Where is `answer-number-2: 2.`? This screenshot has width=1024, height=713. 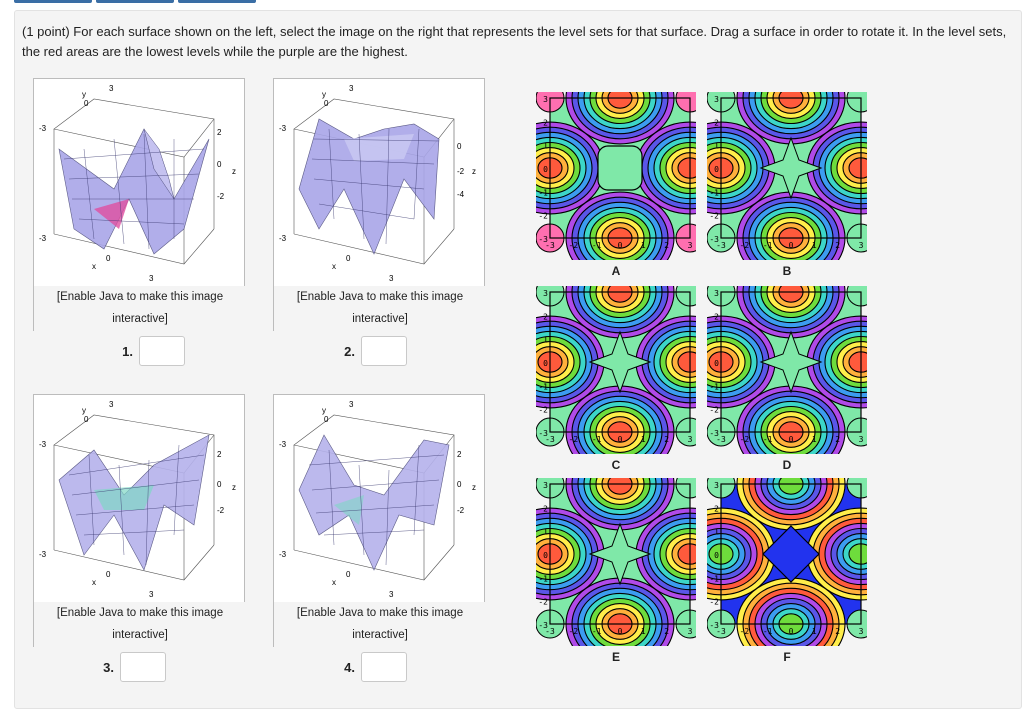
answer-number-2: 2. is located at coordinates (349, 351).